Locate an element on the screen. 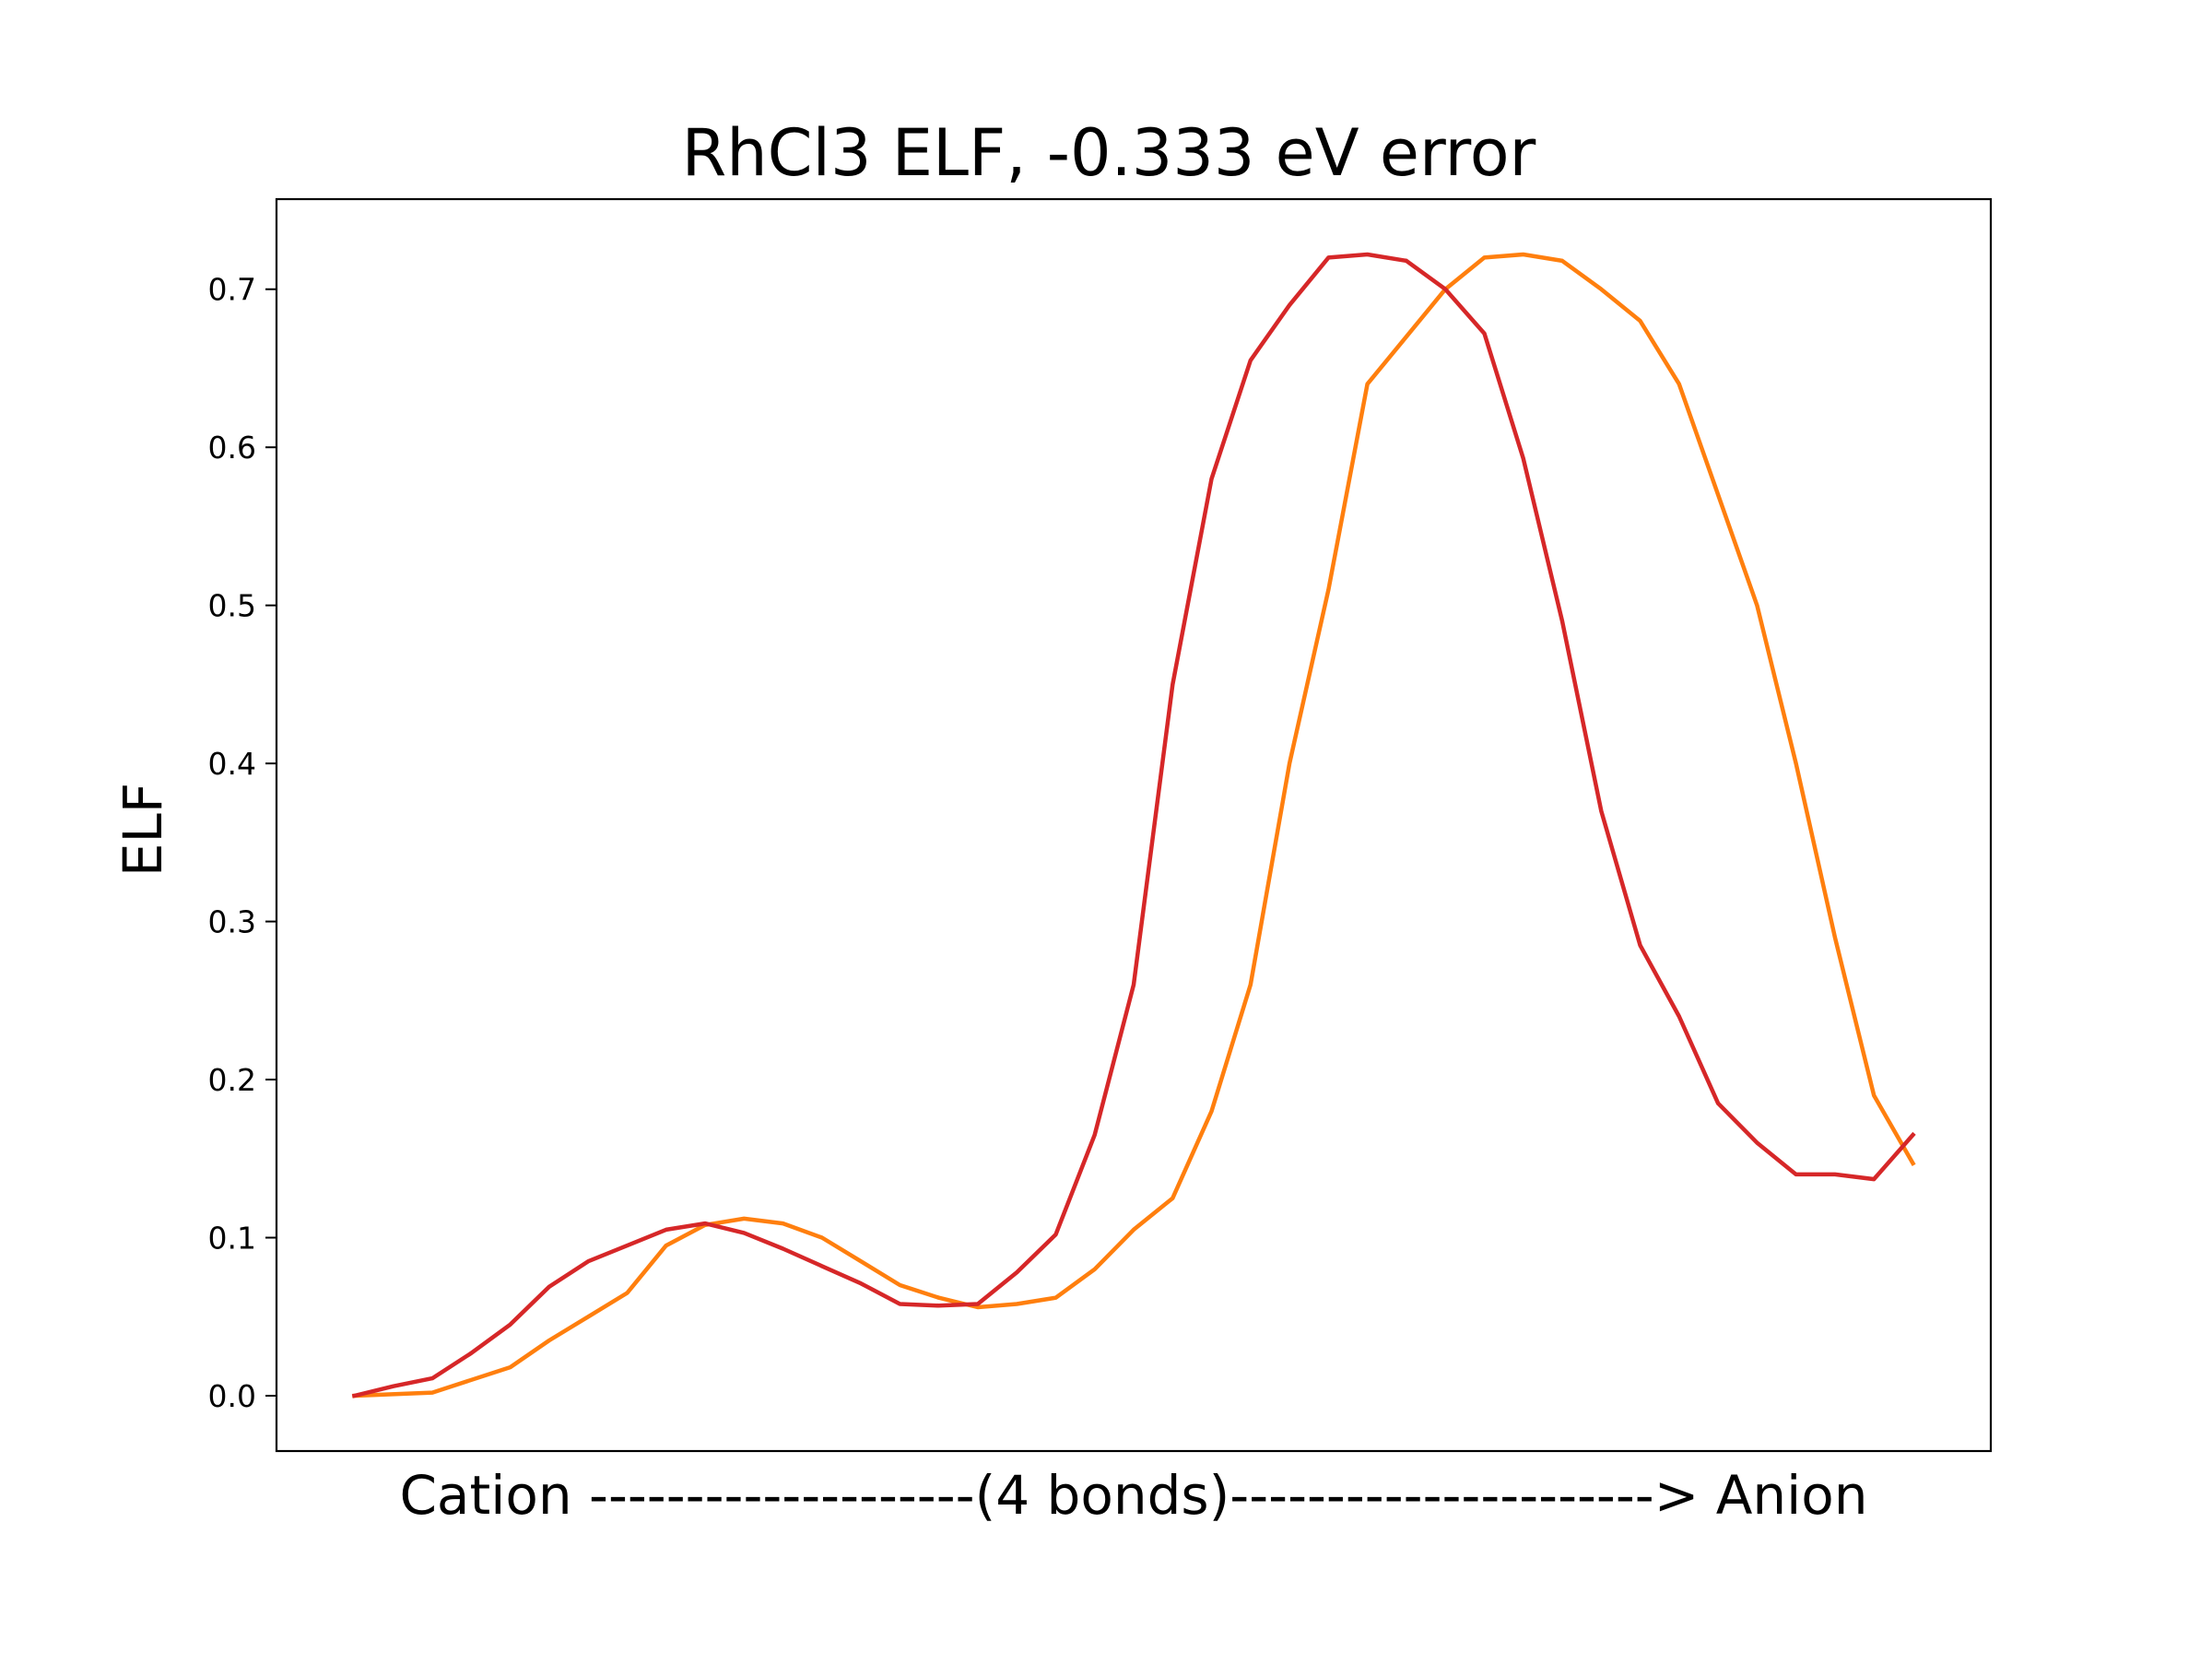  y-tick-label: 0.7 is located at coordinates (232, 290).